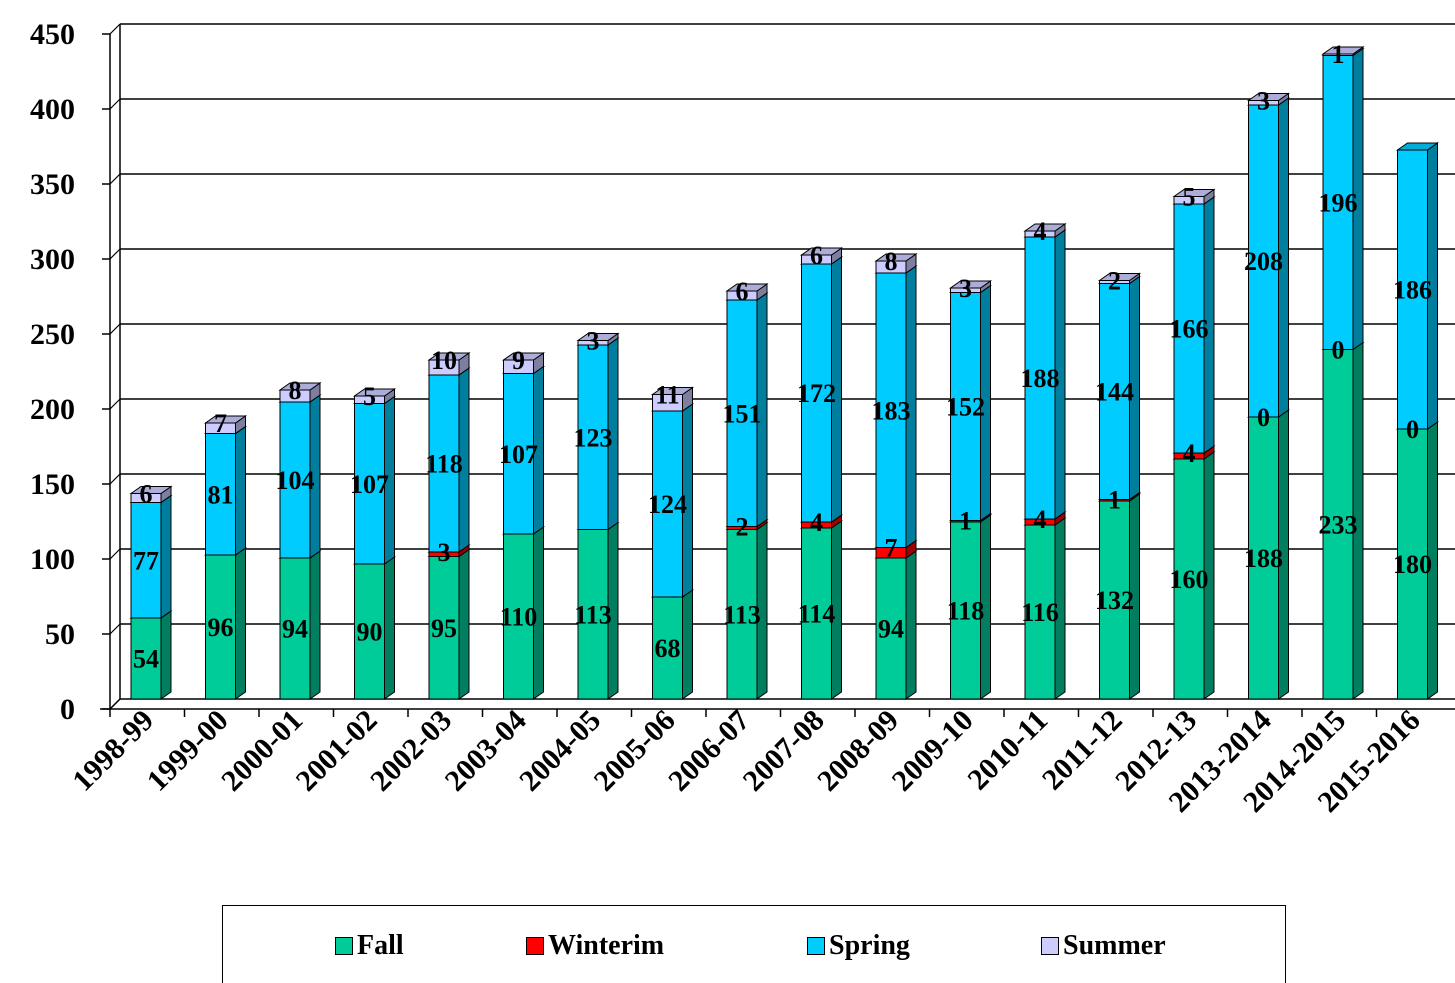  I want to click on x-tick-label: 2004-05, so click(560, 751).